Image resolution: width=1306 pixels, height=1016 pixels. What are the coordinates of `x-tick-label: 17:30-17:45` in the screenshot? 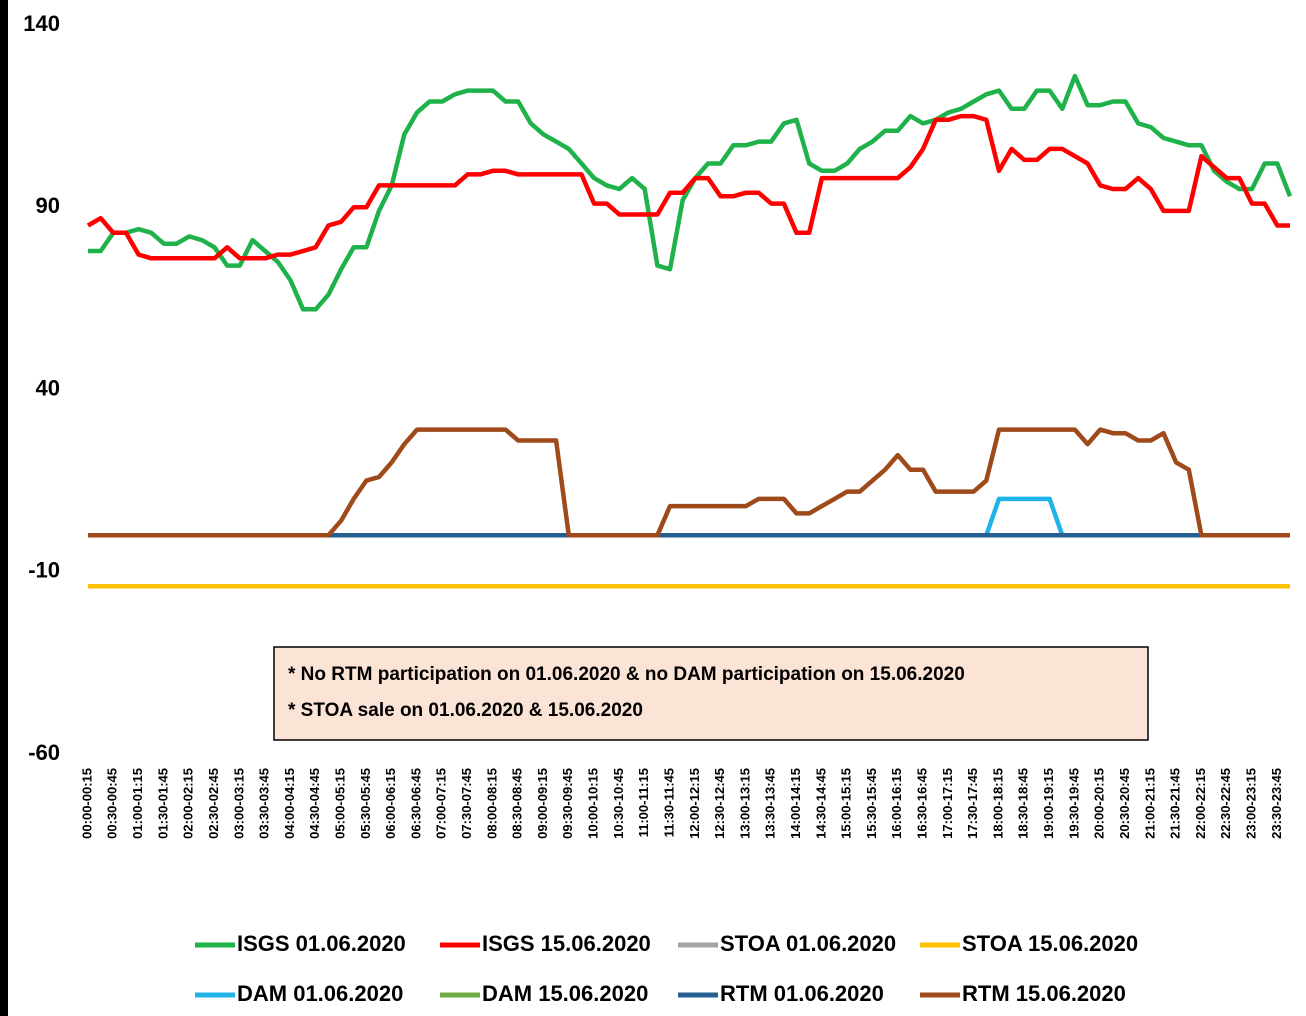 It's located at (972, 803).